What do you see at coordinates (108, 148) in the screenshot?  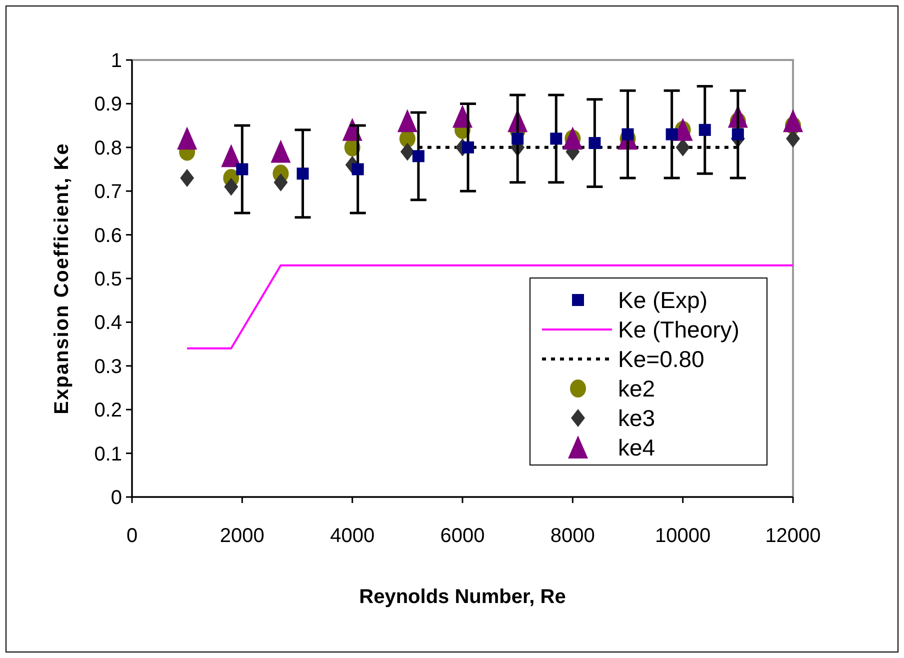 I see `y-tick-label: 0.8` at bounding box center [108, 148].